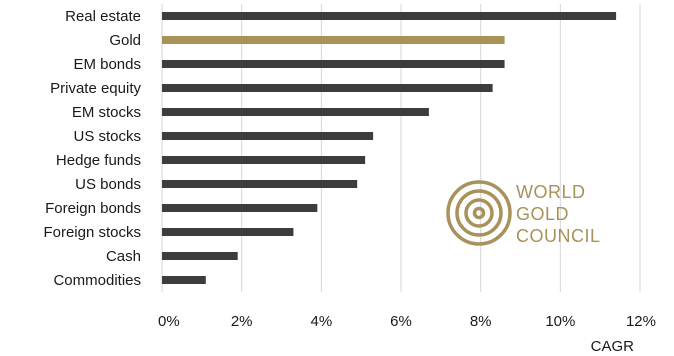 This screenshot has width=674, height=356. I want to click on bar-us-stocks, so click(268, 136).